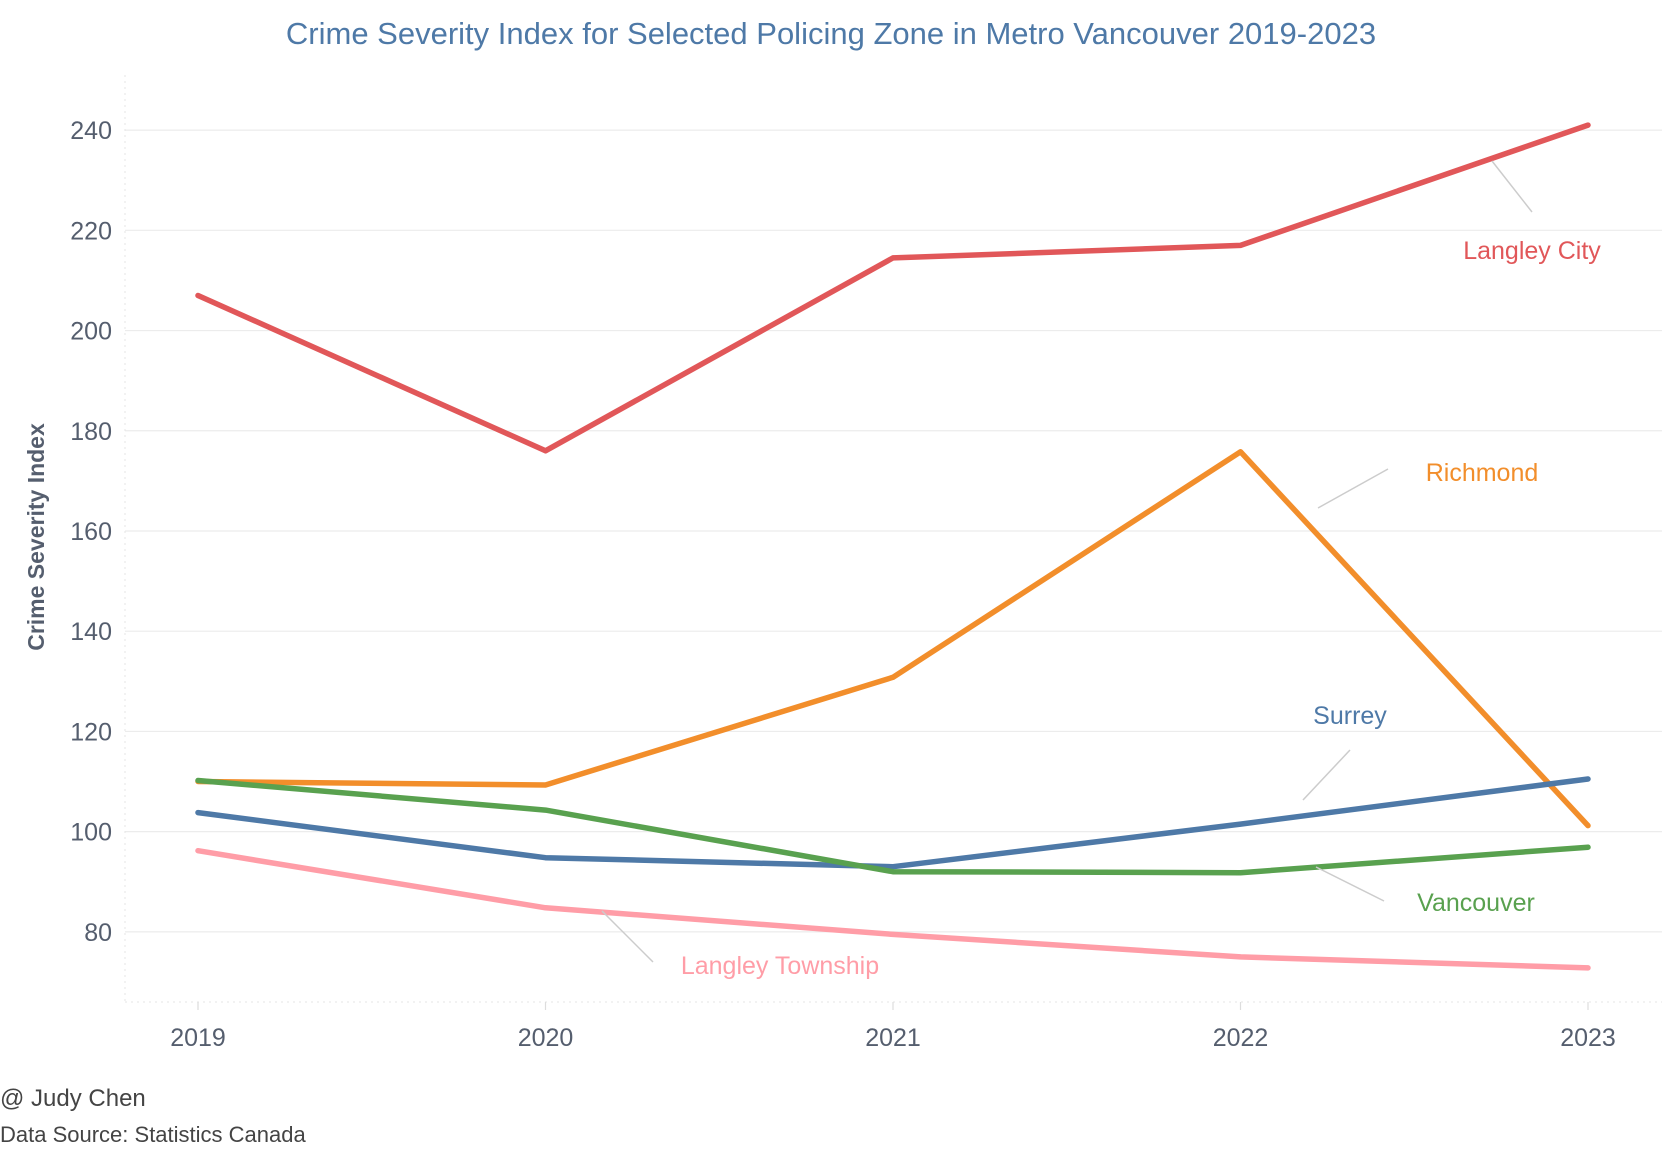 The width and height of the screenshot is (1662, 1152). Describe the element at coordinates (893, 1038) in the screenshot. I see `x-tick-label: 2021` at that location.